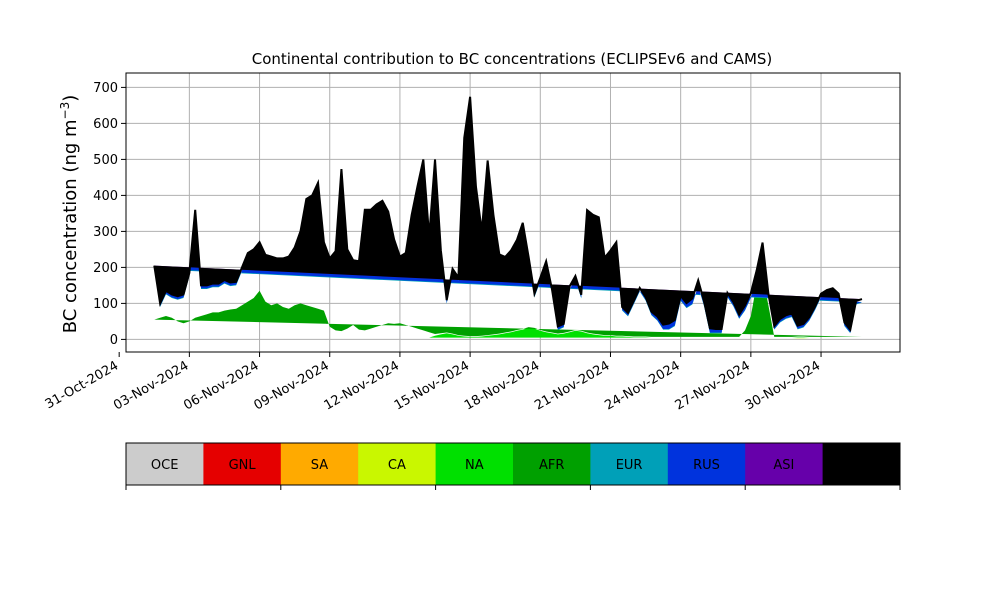 This screenshot has width=1000, height=600. Describe the element at coordinates (508, 306) in the screenshot. I see `area-afr` at that location.